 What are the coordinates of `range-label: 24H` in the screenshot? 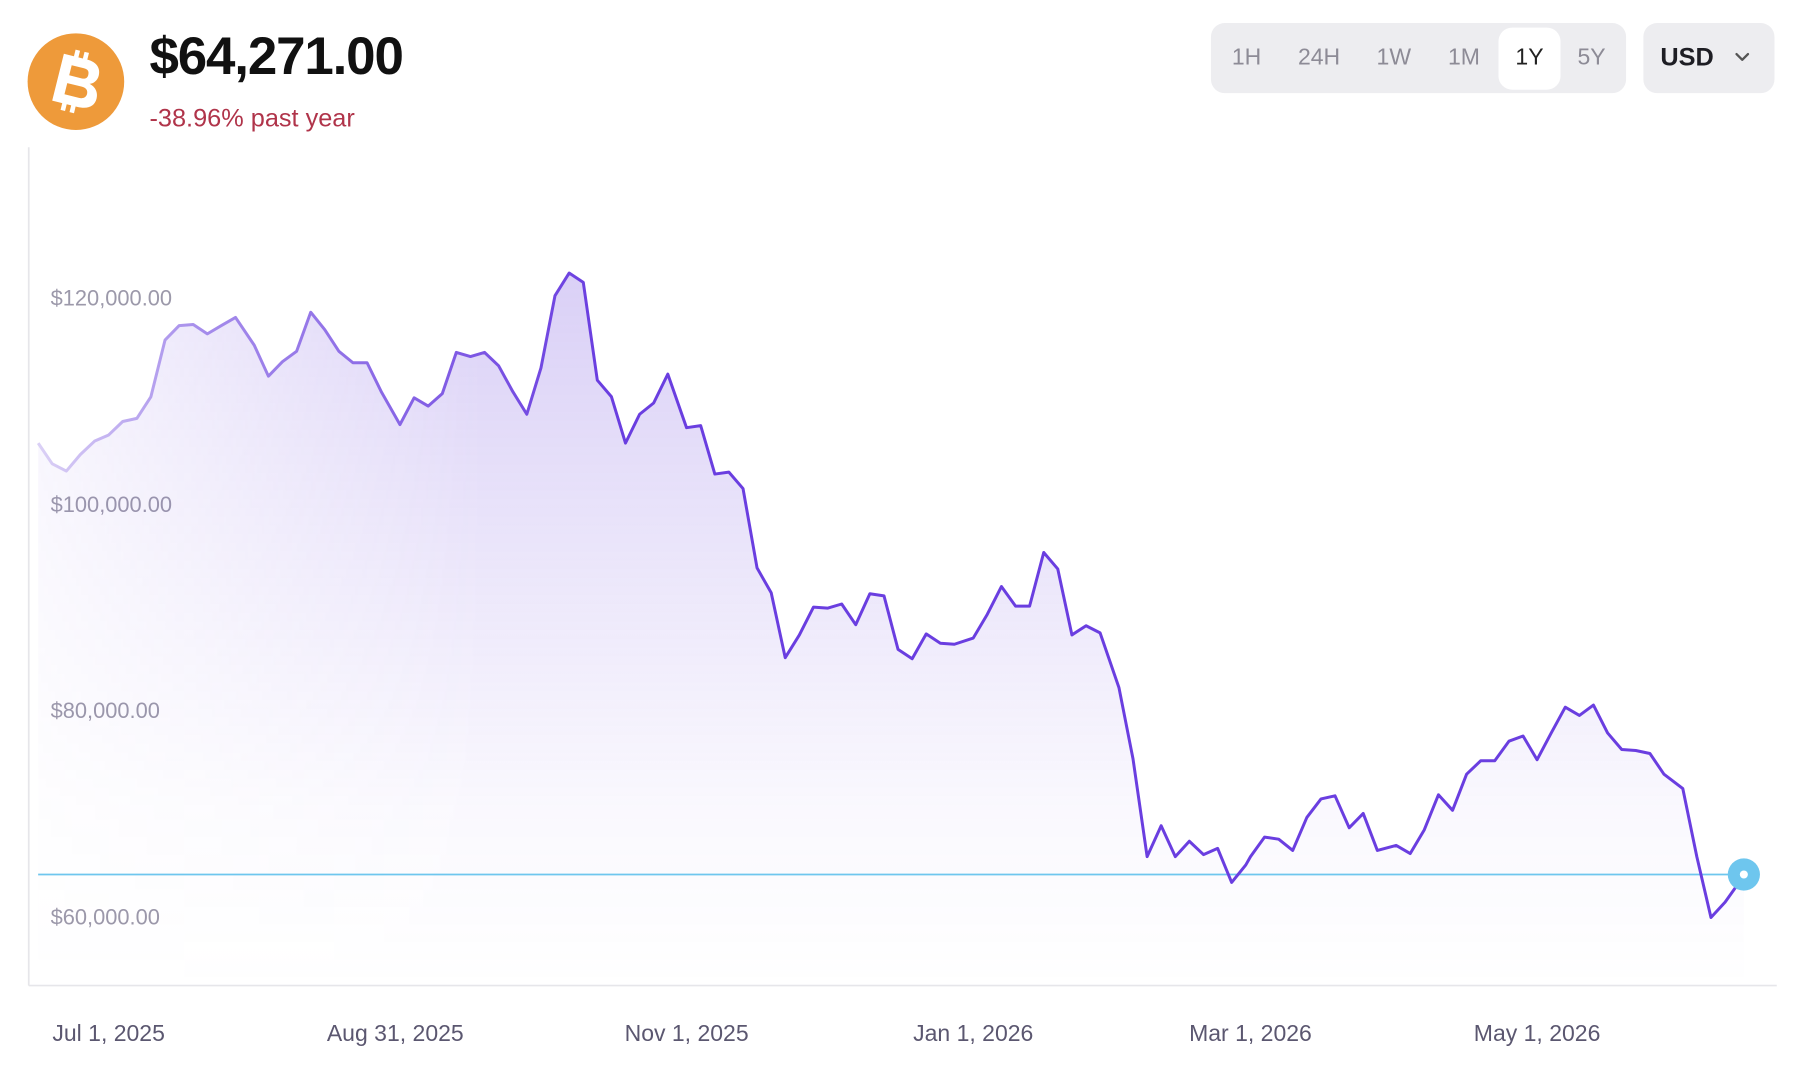 It's located at (1319, 57).